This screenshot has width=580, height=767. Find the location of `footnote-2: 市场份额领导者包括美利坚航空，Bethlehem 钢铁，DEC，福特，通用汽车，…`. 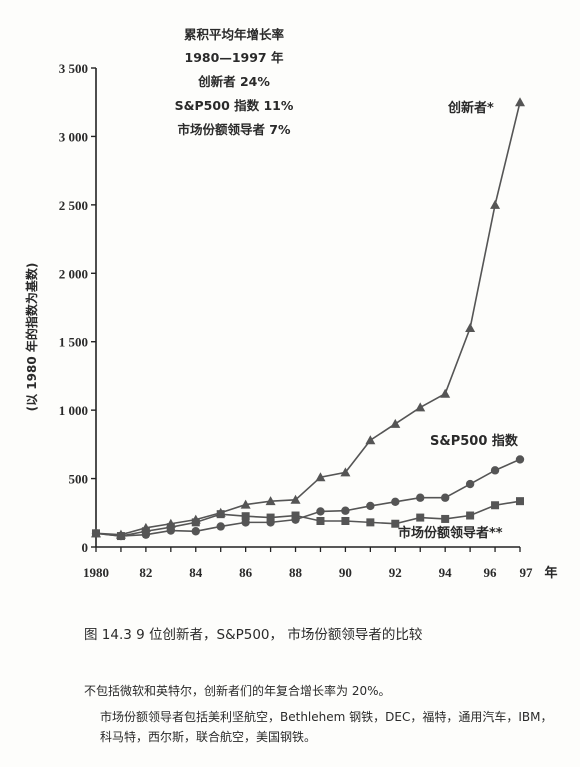

footnote-2: 市场份额领导者包括美利坚航空，Bethlehem 钢铁，DEC，福特，通用汽车，… is located at coordinates (326, 727).